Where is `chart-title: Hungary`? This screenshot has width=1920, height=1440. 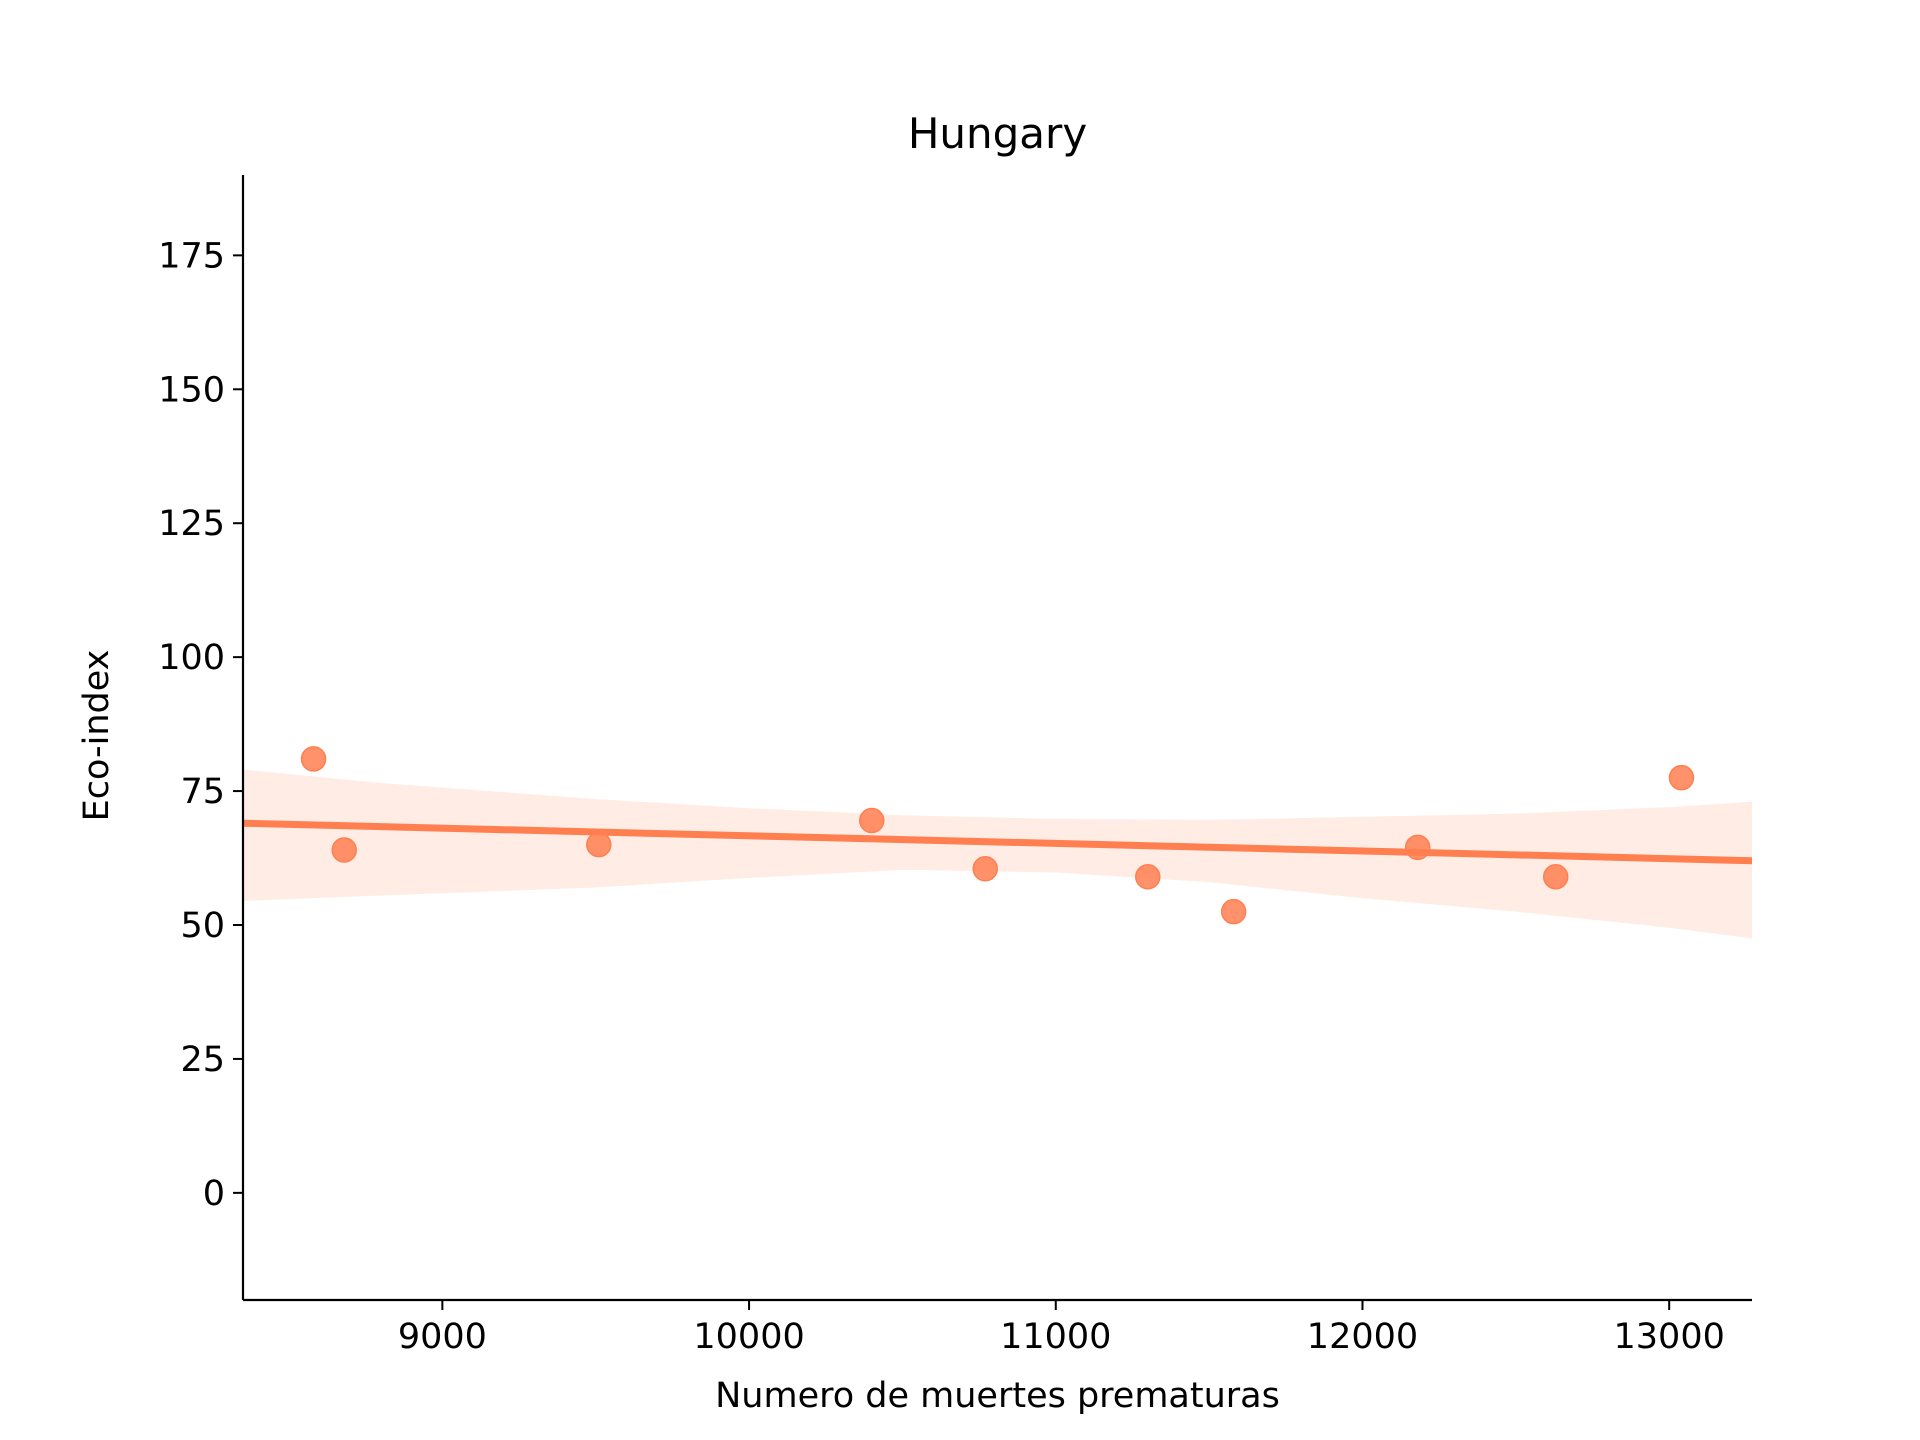 chart-title: Hungary is located at coordinates (997, 133).